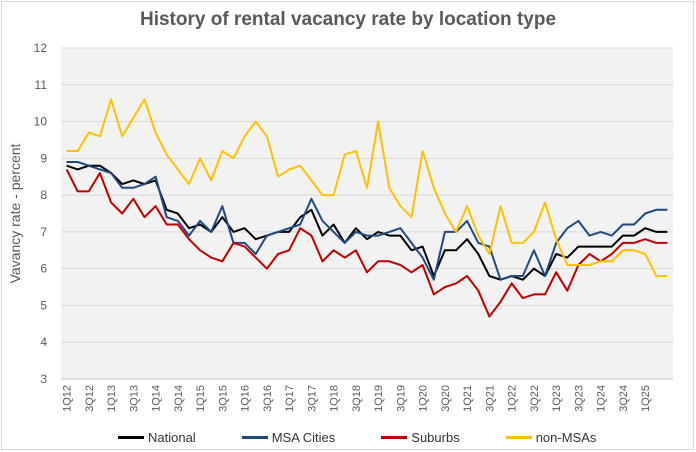  What do you see at coordinates (380, 437) in the screenshot?
I see `legend: National MSA Cities Suburbs non-MSAs` at bounding box center [380, 437].